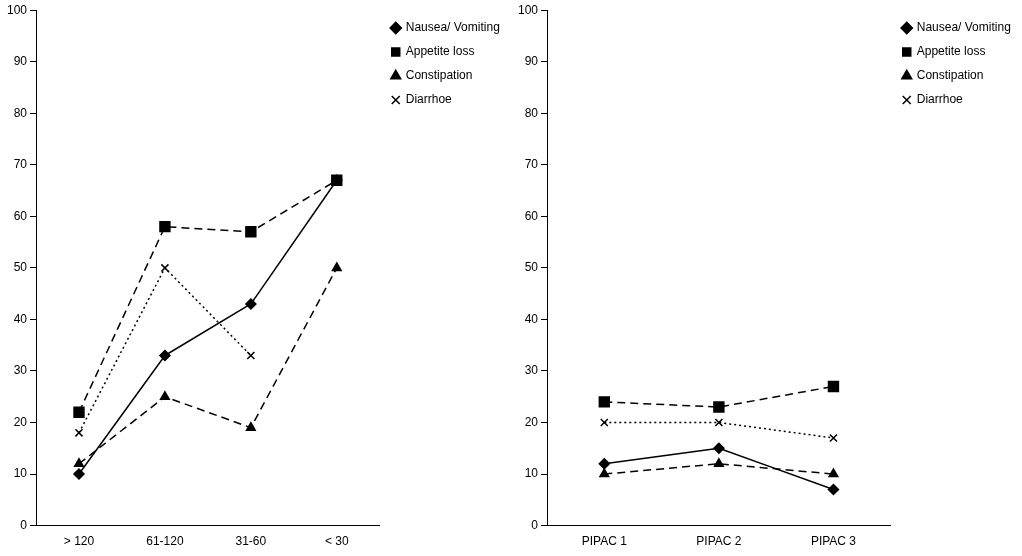 This screenshot has height=556, width=1022. Describe the element at coordinates (165, 541) in the screenshot. I see `x-tick-label: 61-120` at that location.